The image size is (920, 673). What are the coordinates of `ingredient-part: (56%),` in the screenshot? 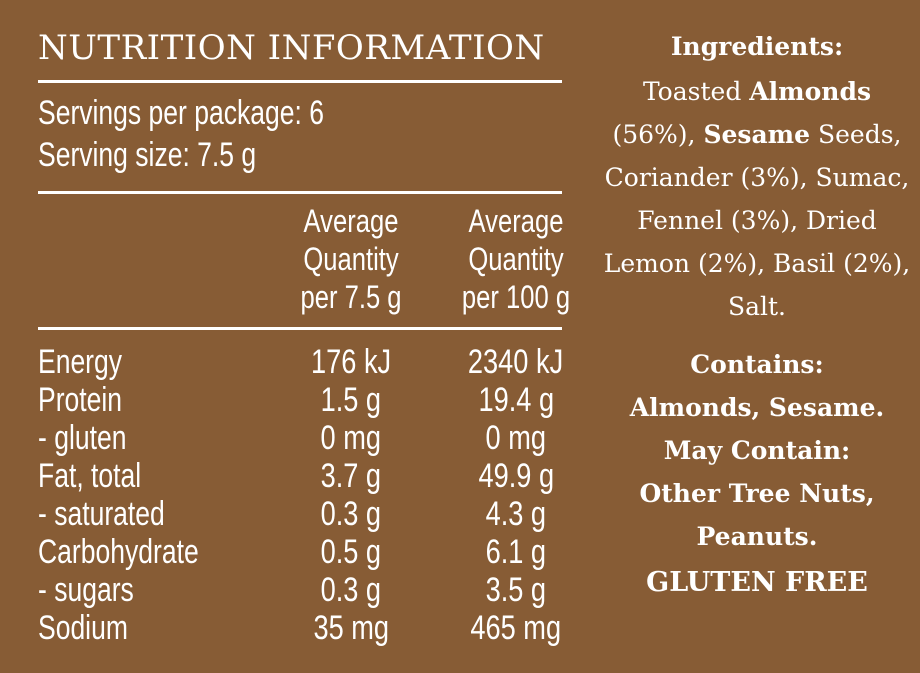 It's located at (658, 134).